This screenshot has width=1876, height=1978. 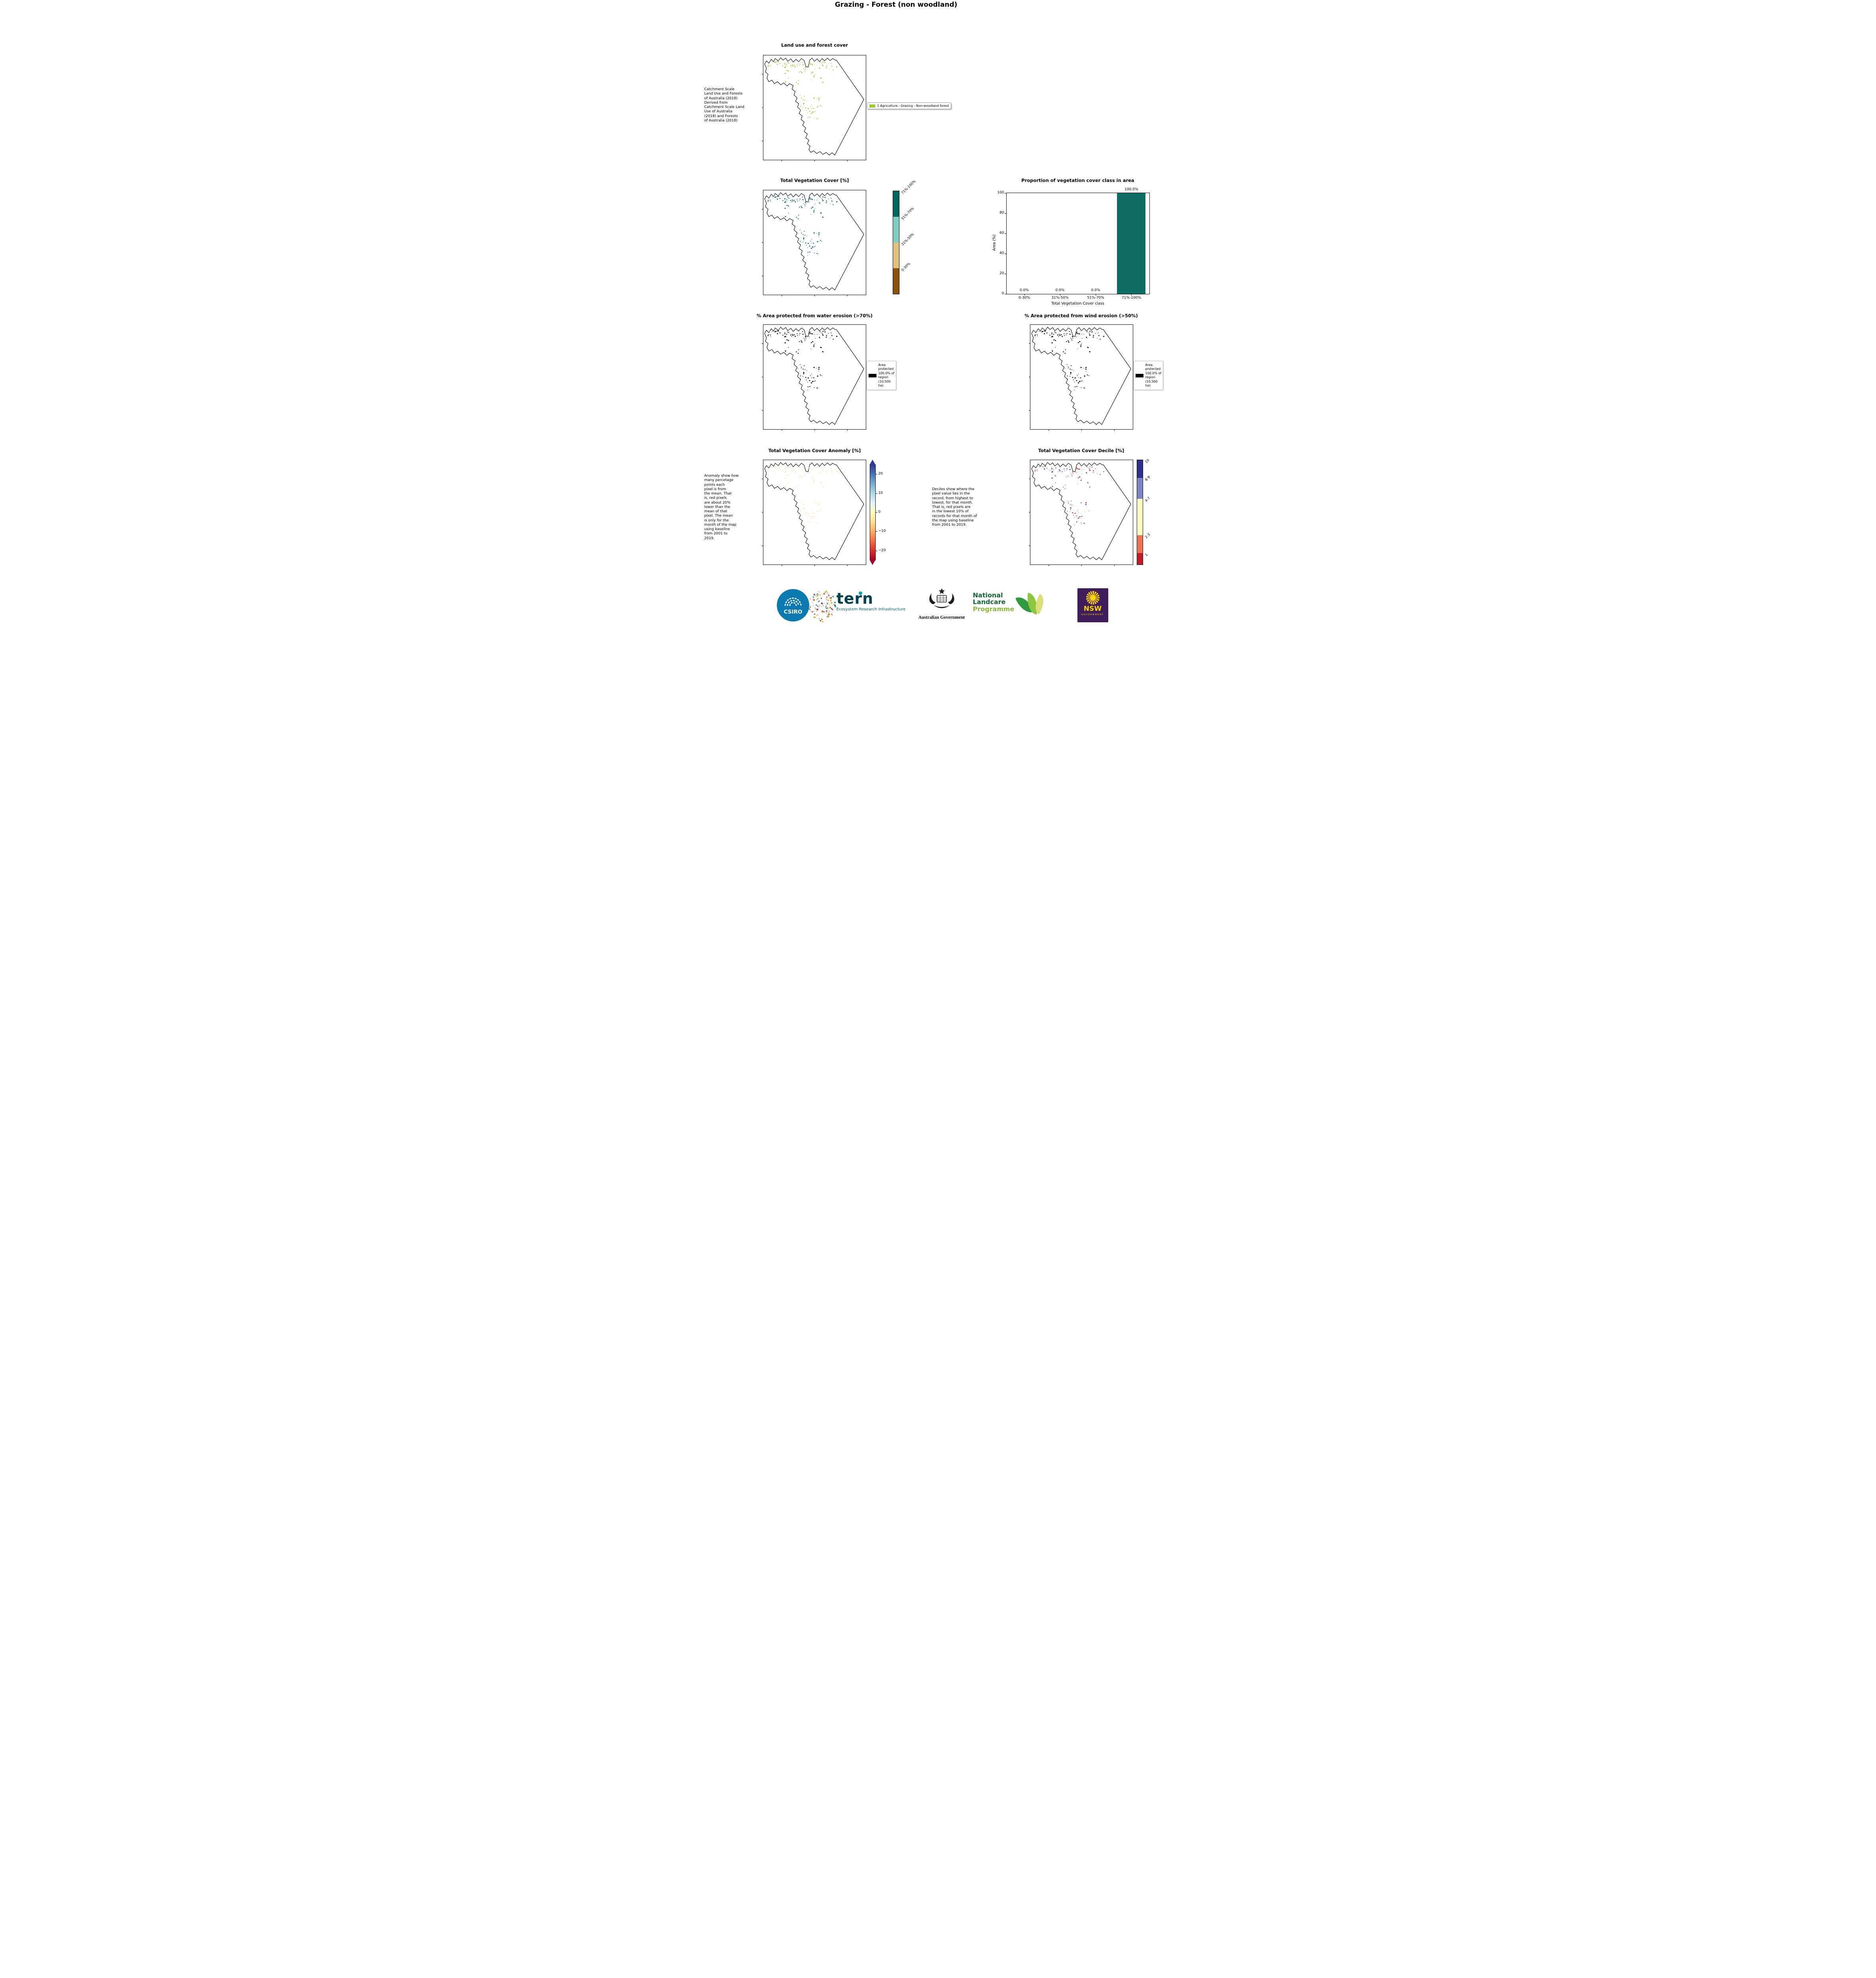 I want to click on colorbar-class-label: 31%-50%, so click(x=908, y=239).